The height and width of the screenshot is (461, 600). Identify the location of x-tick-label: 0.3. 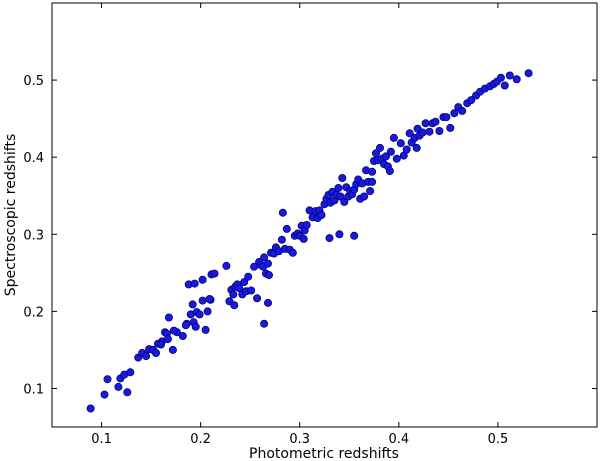
(299, 439).